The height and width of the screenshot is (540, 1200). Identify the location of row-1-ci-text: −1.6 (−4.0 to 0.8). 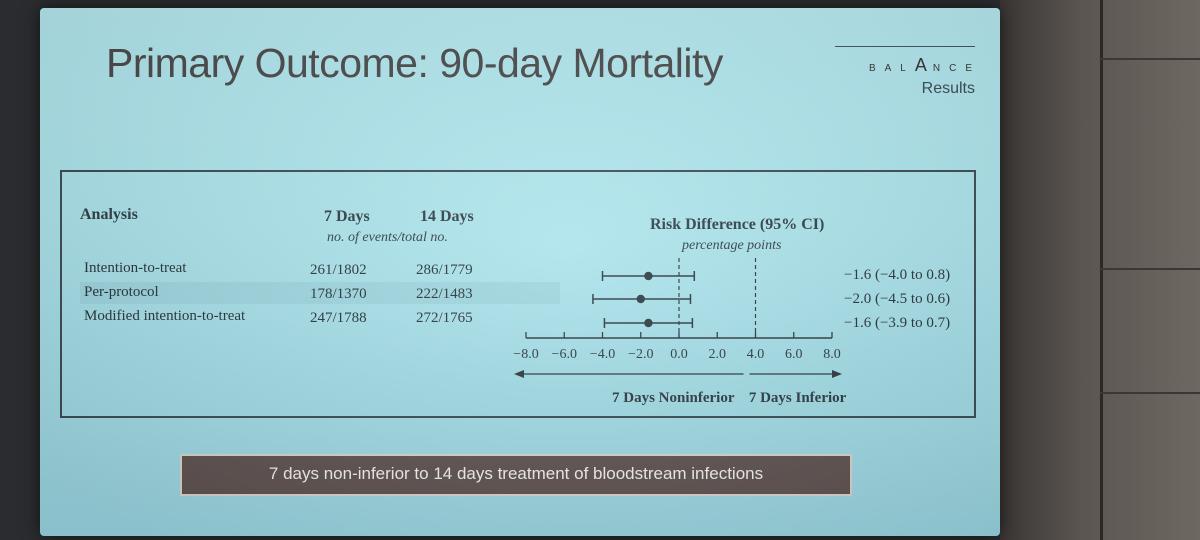
(897, 275).